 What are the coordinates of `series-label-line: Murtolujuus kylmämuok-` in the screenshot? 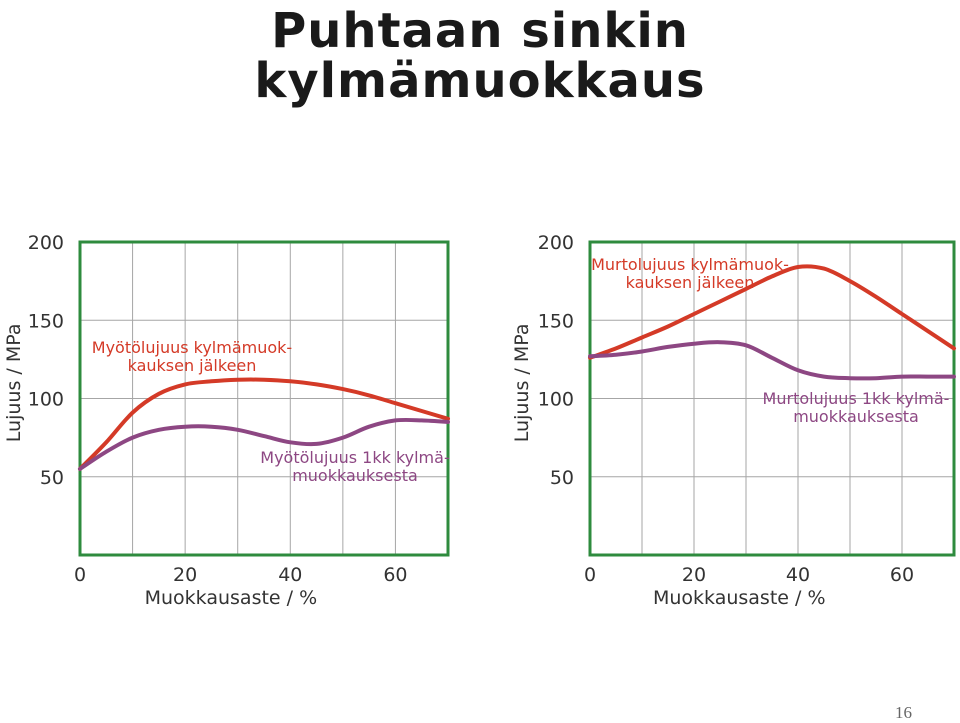 It's located at (690, 264).